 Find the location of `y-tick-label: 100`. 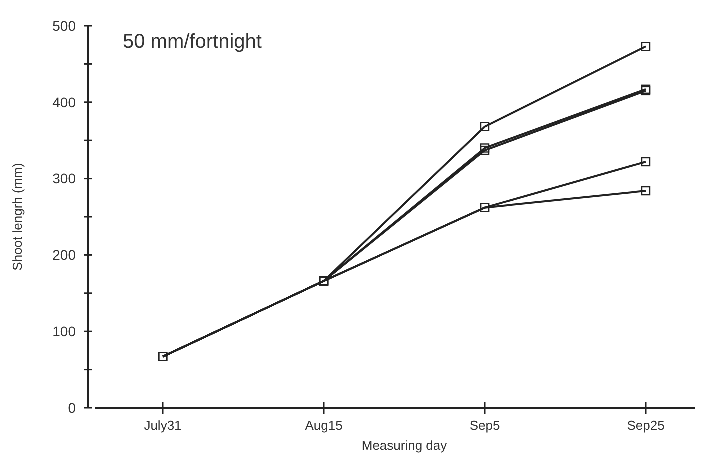

y-tick-label: 100 is located at coordinates (64, 332).